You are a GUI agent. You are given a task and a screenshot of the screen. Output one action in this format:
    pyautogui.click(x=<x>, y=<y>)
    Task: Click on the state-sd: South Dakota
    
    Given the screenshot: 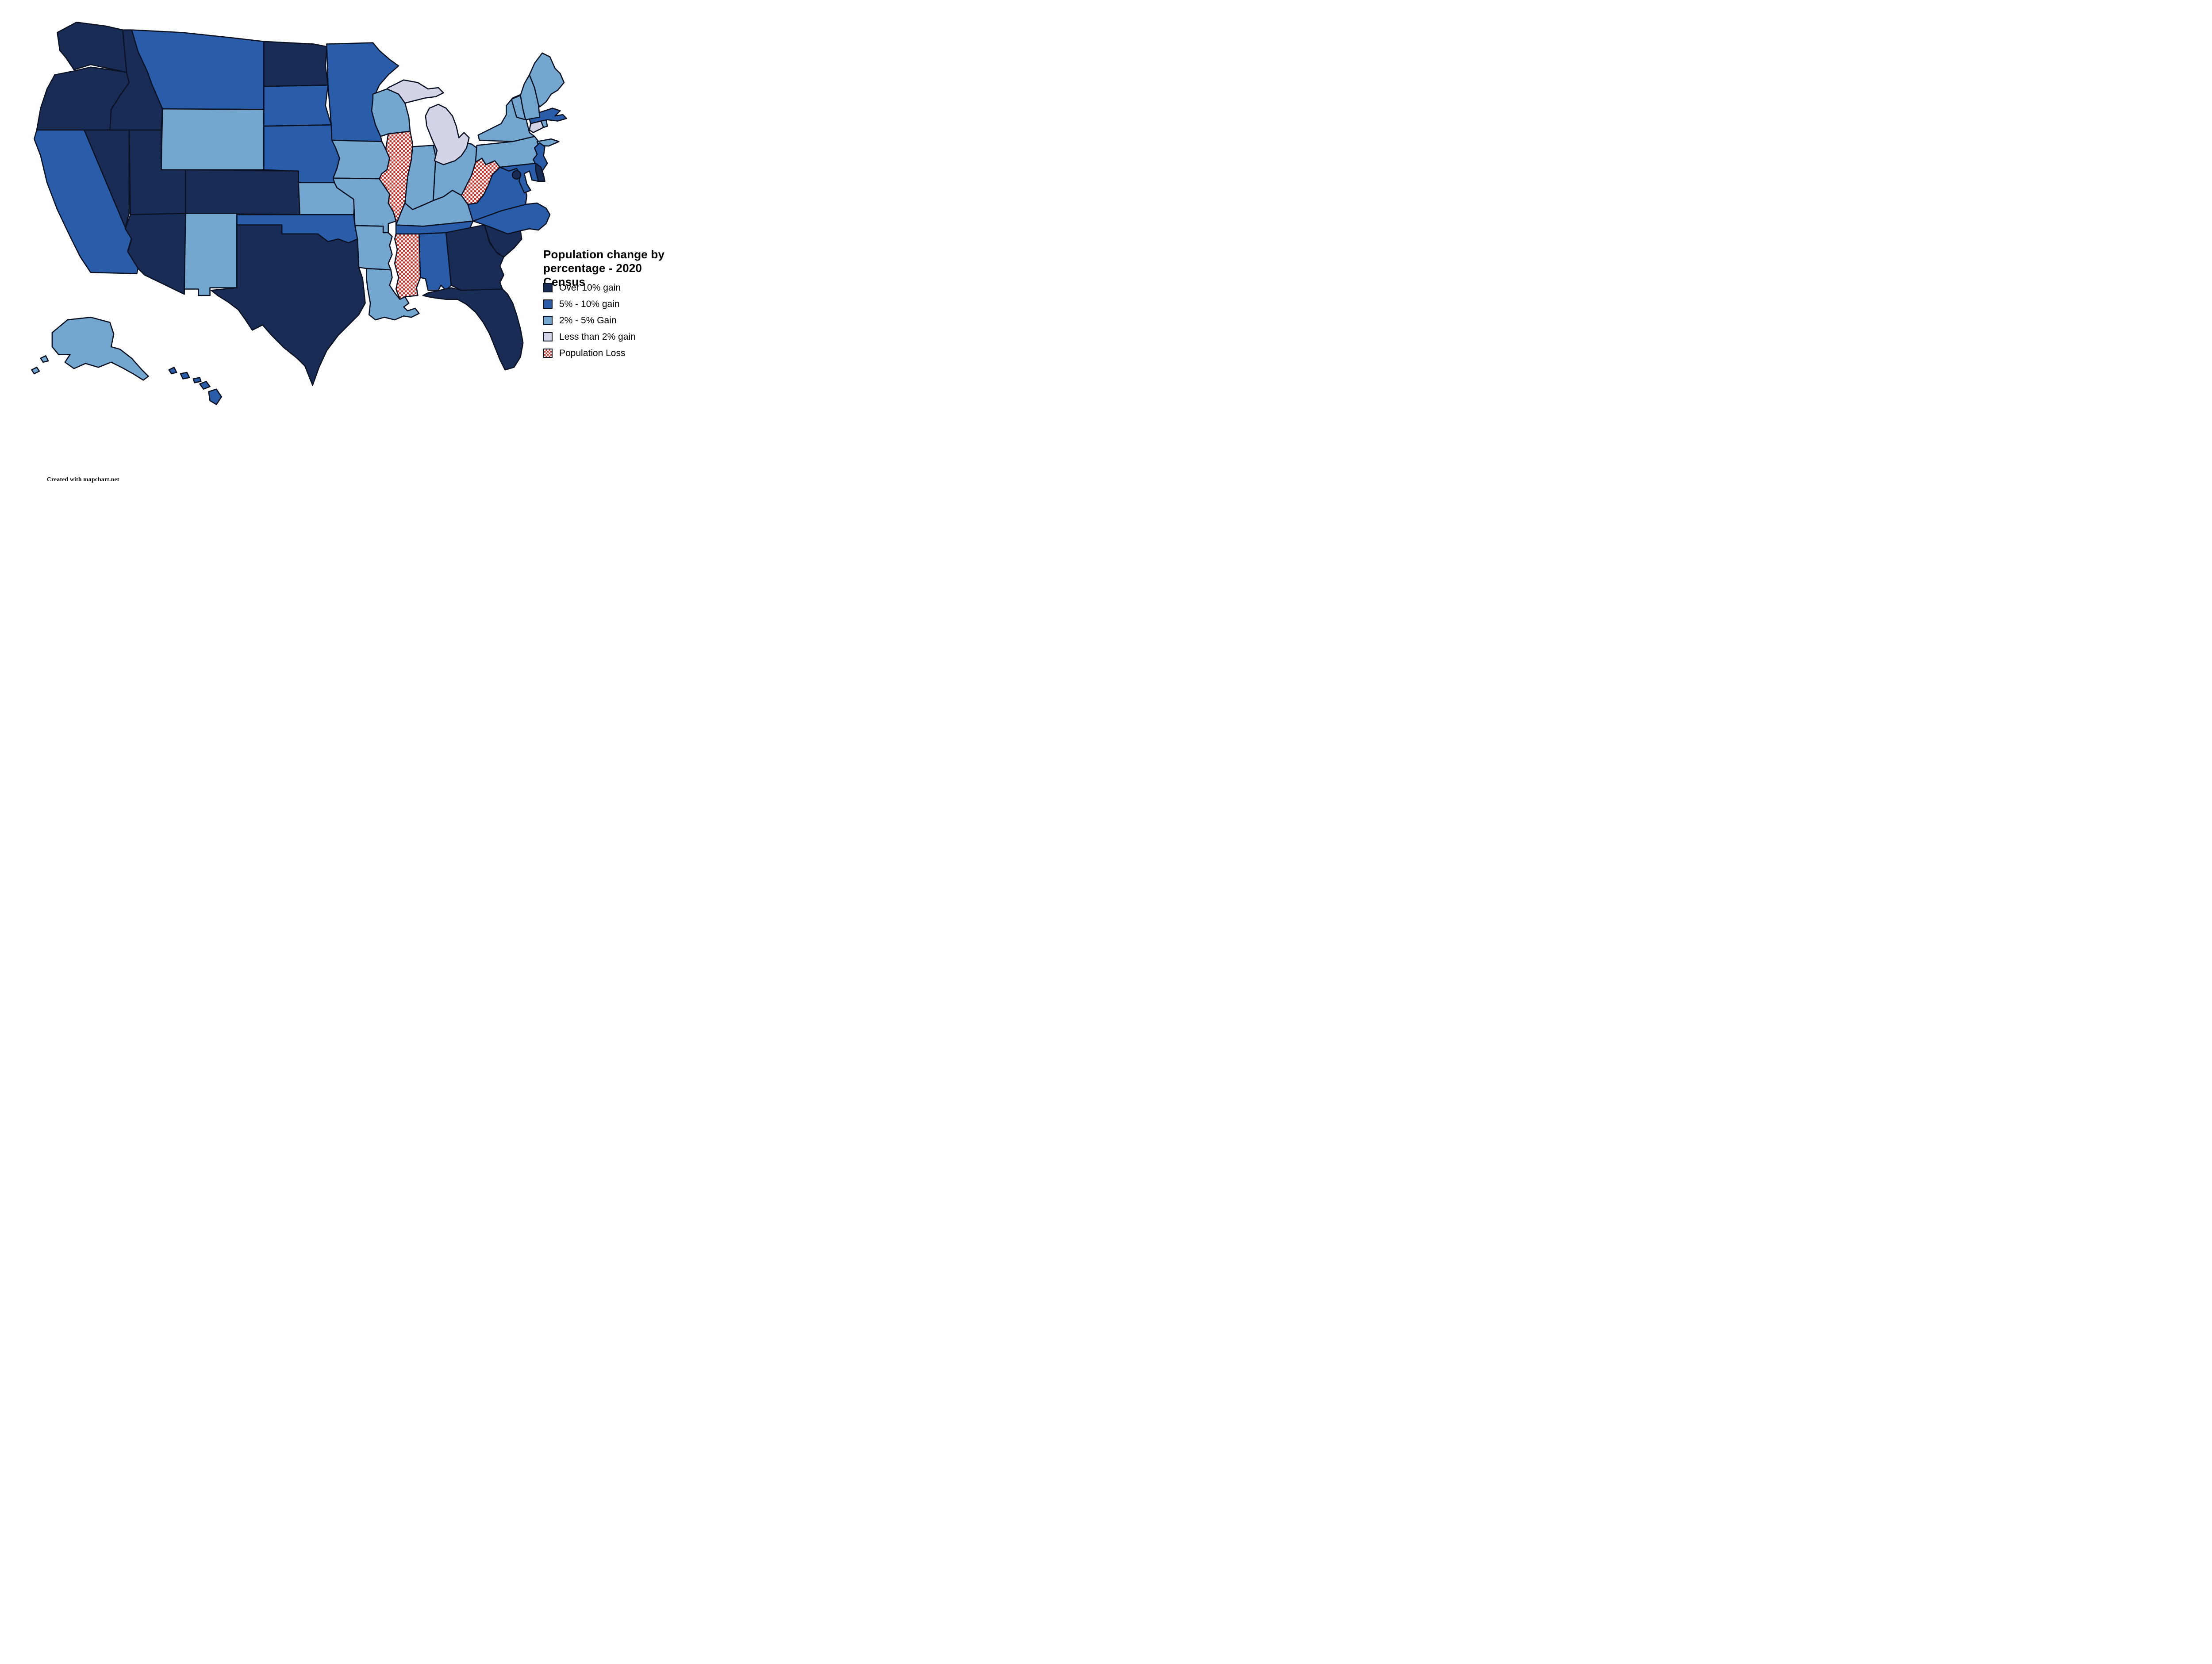 What is the action you would take?
    pyautogui.click(x=298, y=105)
    